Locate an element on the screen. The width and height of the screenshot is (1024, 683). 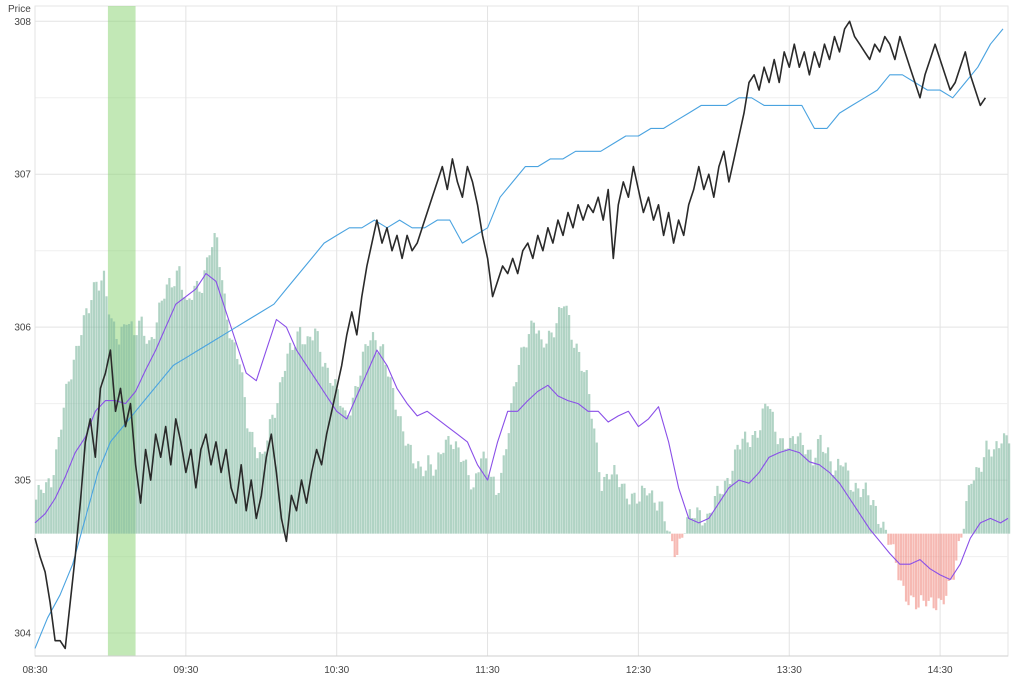
y-tick-label: 304 is located at coordinates (22, 634).